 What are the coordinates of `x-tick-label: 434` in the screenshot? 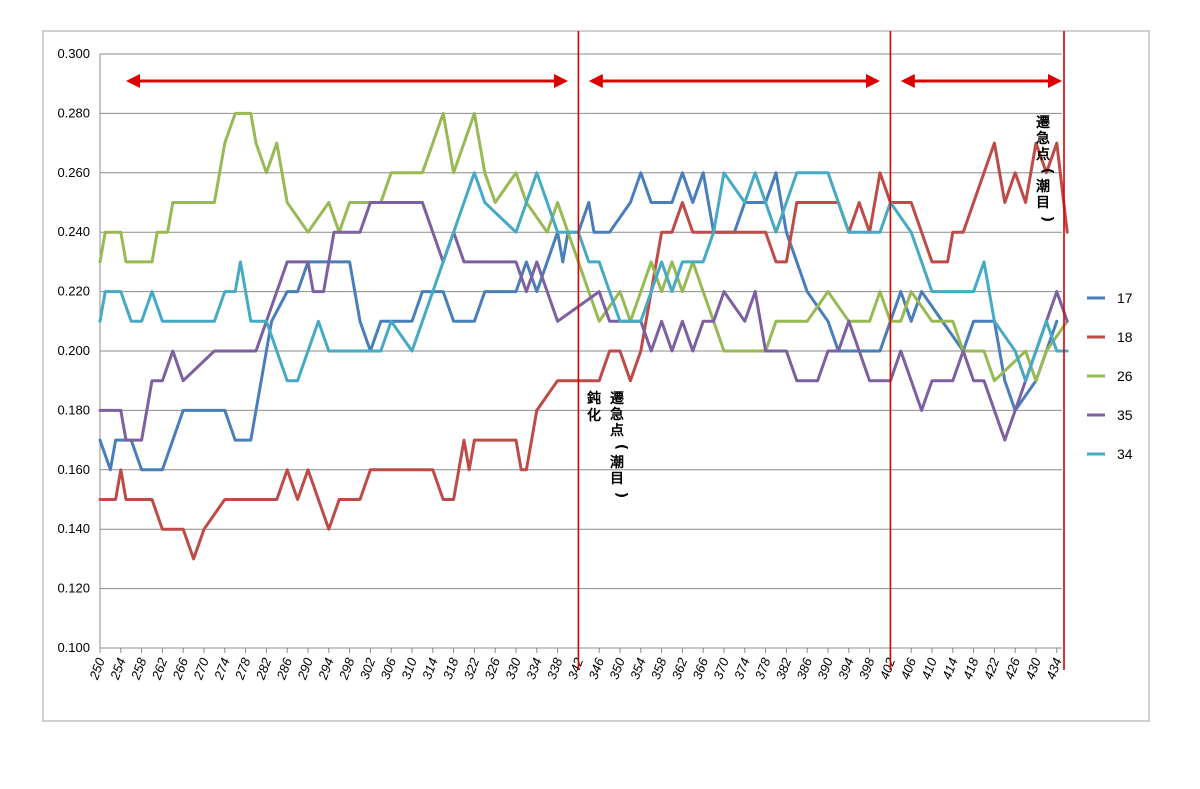 It's located at (1054, 669).